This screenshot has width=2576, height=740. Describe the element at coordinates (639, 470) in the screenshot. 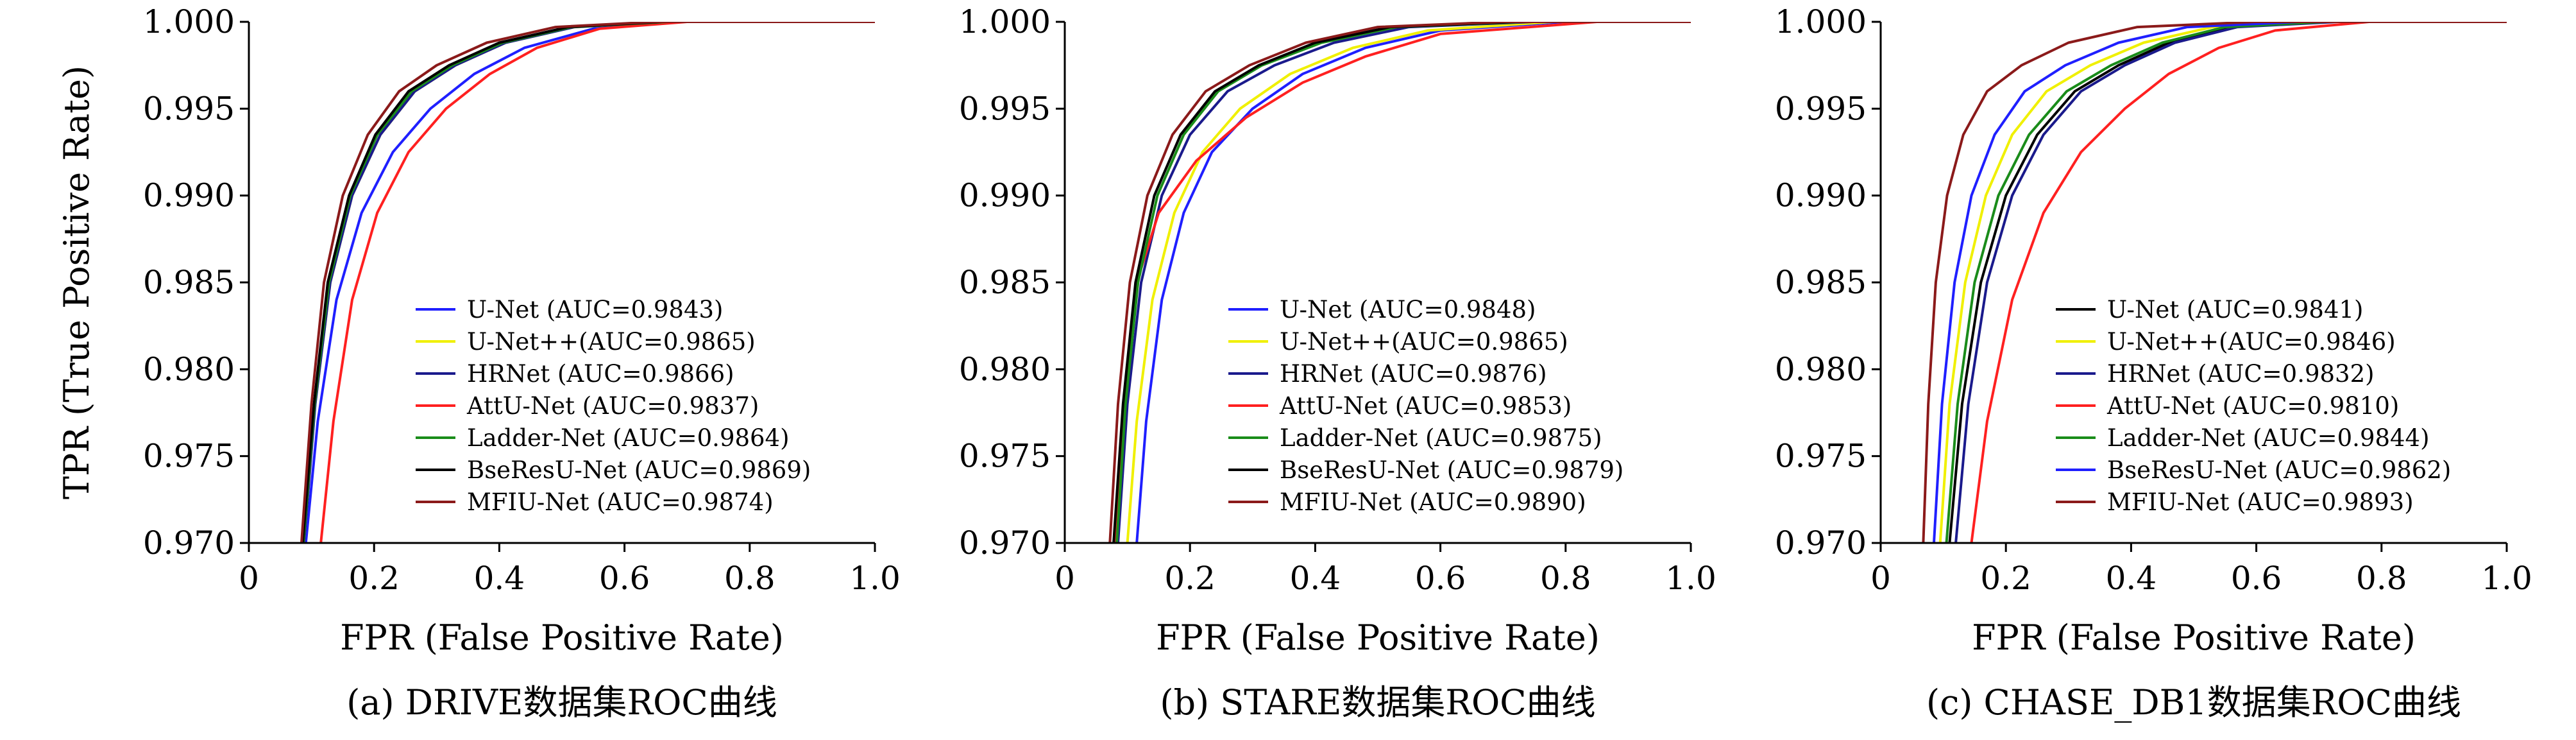

I see `legend-entry: BseResU-Net (AUC=0.9869)` at that location.